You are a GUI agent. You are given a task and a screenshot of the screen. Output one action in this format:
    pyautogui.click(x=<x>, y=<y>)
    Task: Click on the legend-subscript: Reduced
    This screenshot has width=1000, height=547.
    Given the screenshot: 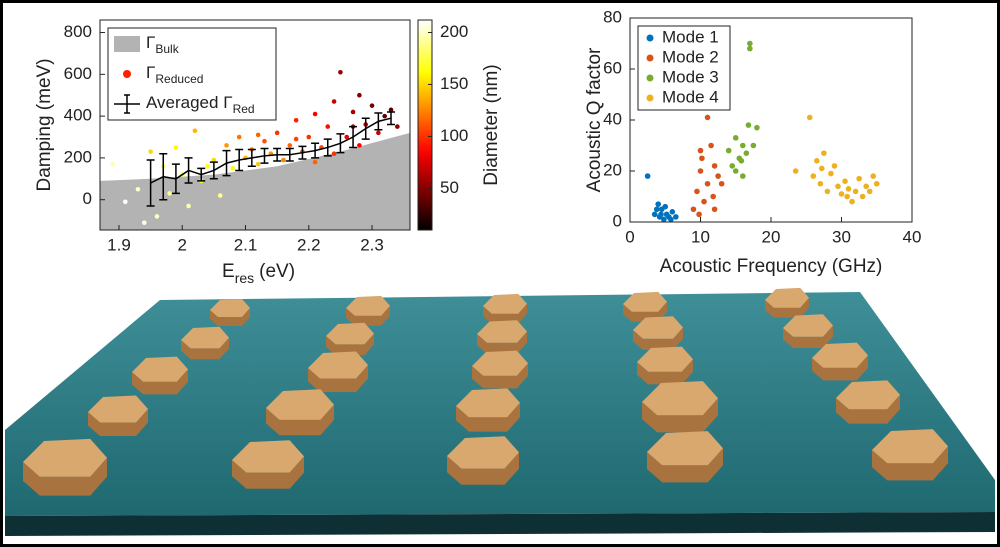 What is the action you would take?
    pyautogui.click(x=179, y=79)
    